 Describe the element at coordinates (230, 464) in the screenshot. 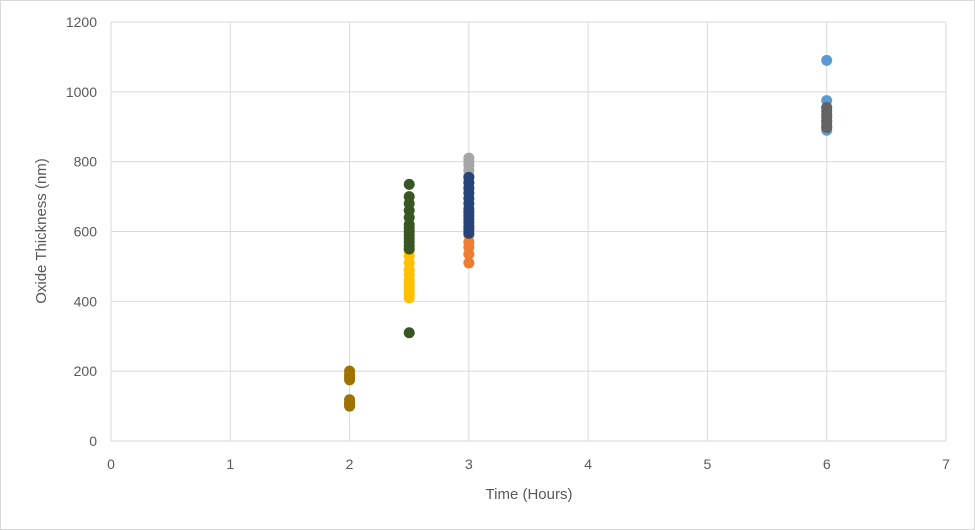

I see `x-tick-label: 1` at that location.